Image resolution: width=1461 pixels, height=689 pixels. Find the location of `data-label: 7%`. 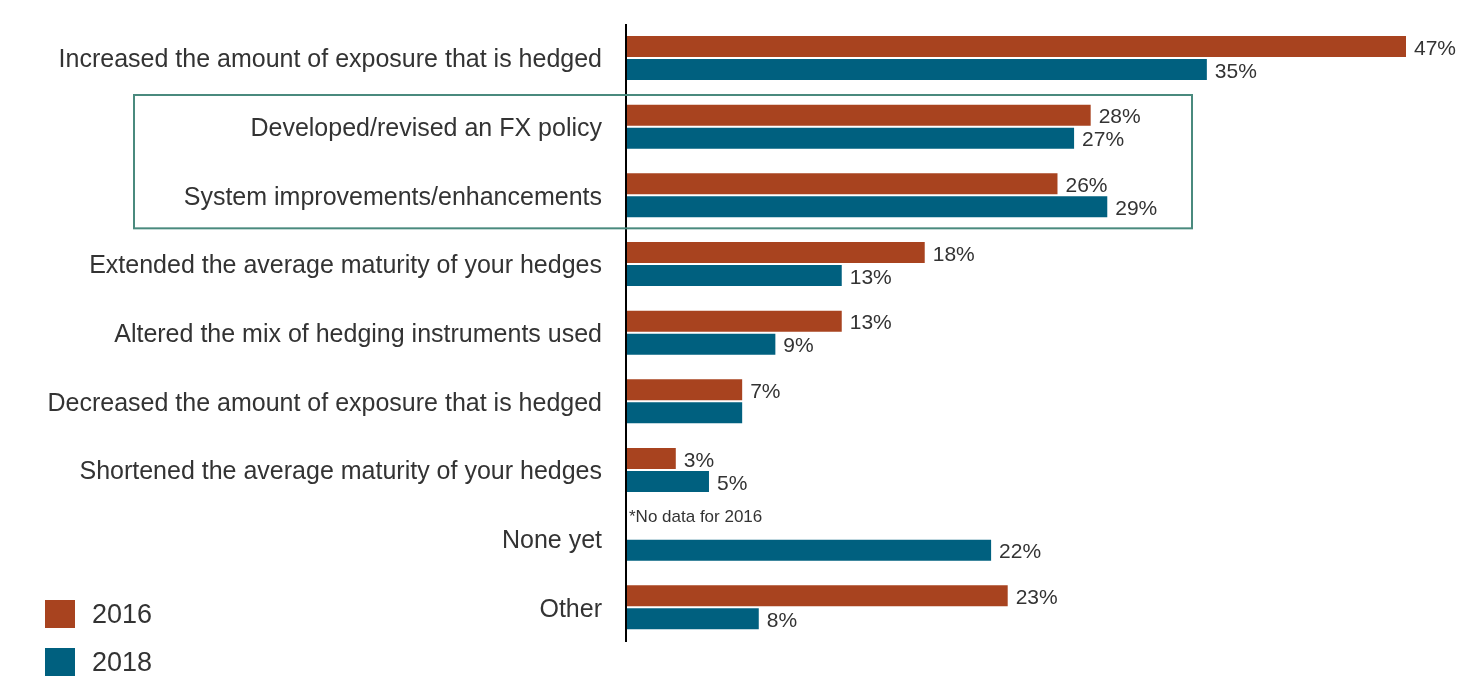

data-label: 7% is located at coordinates (765, 390).